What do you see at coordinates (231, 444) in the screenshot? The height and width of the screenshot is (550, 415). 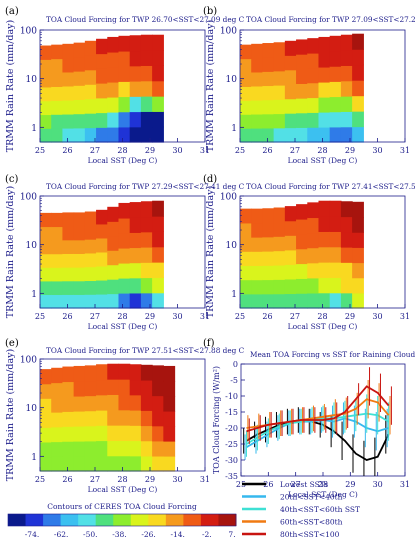 I see `y-tick-label: -25` at bounding box center [231, 444].